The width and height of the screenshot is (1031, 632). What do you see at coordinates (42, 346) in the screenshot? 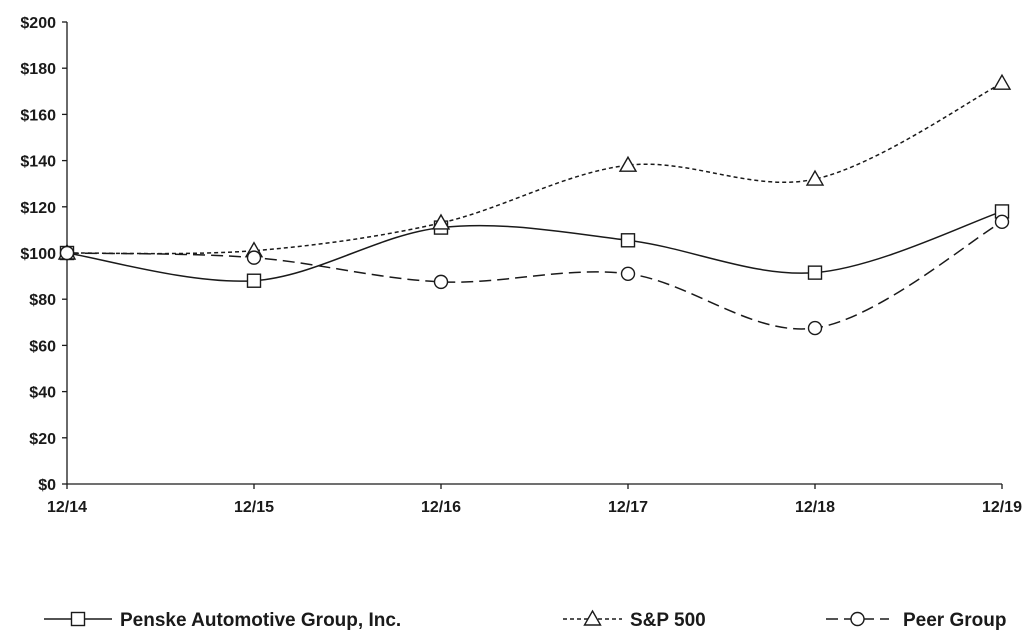
I see `y-tick-label: $60` at bounding box center [42, 346].